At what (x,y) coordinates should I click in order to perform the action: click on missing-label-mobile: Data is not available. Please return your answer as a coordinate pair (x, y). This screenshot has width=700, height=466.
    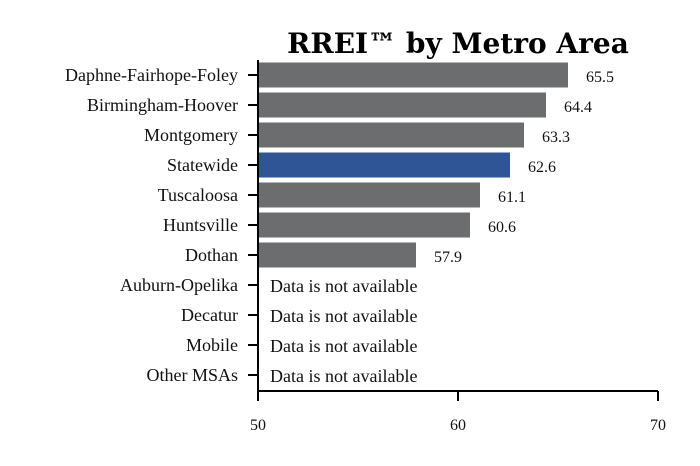
    Looking at the image, I should click on (343, 346).